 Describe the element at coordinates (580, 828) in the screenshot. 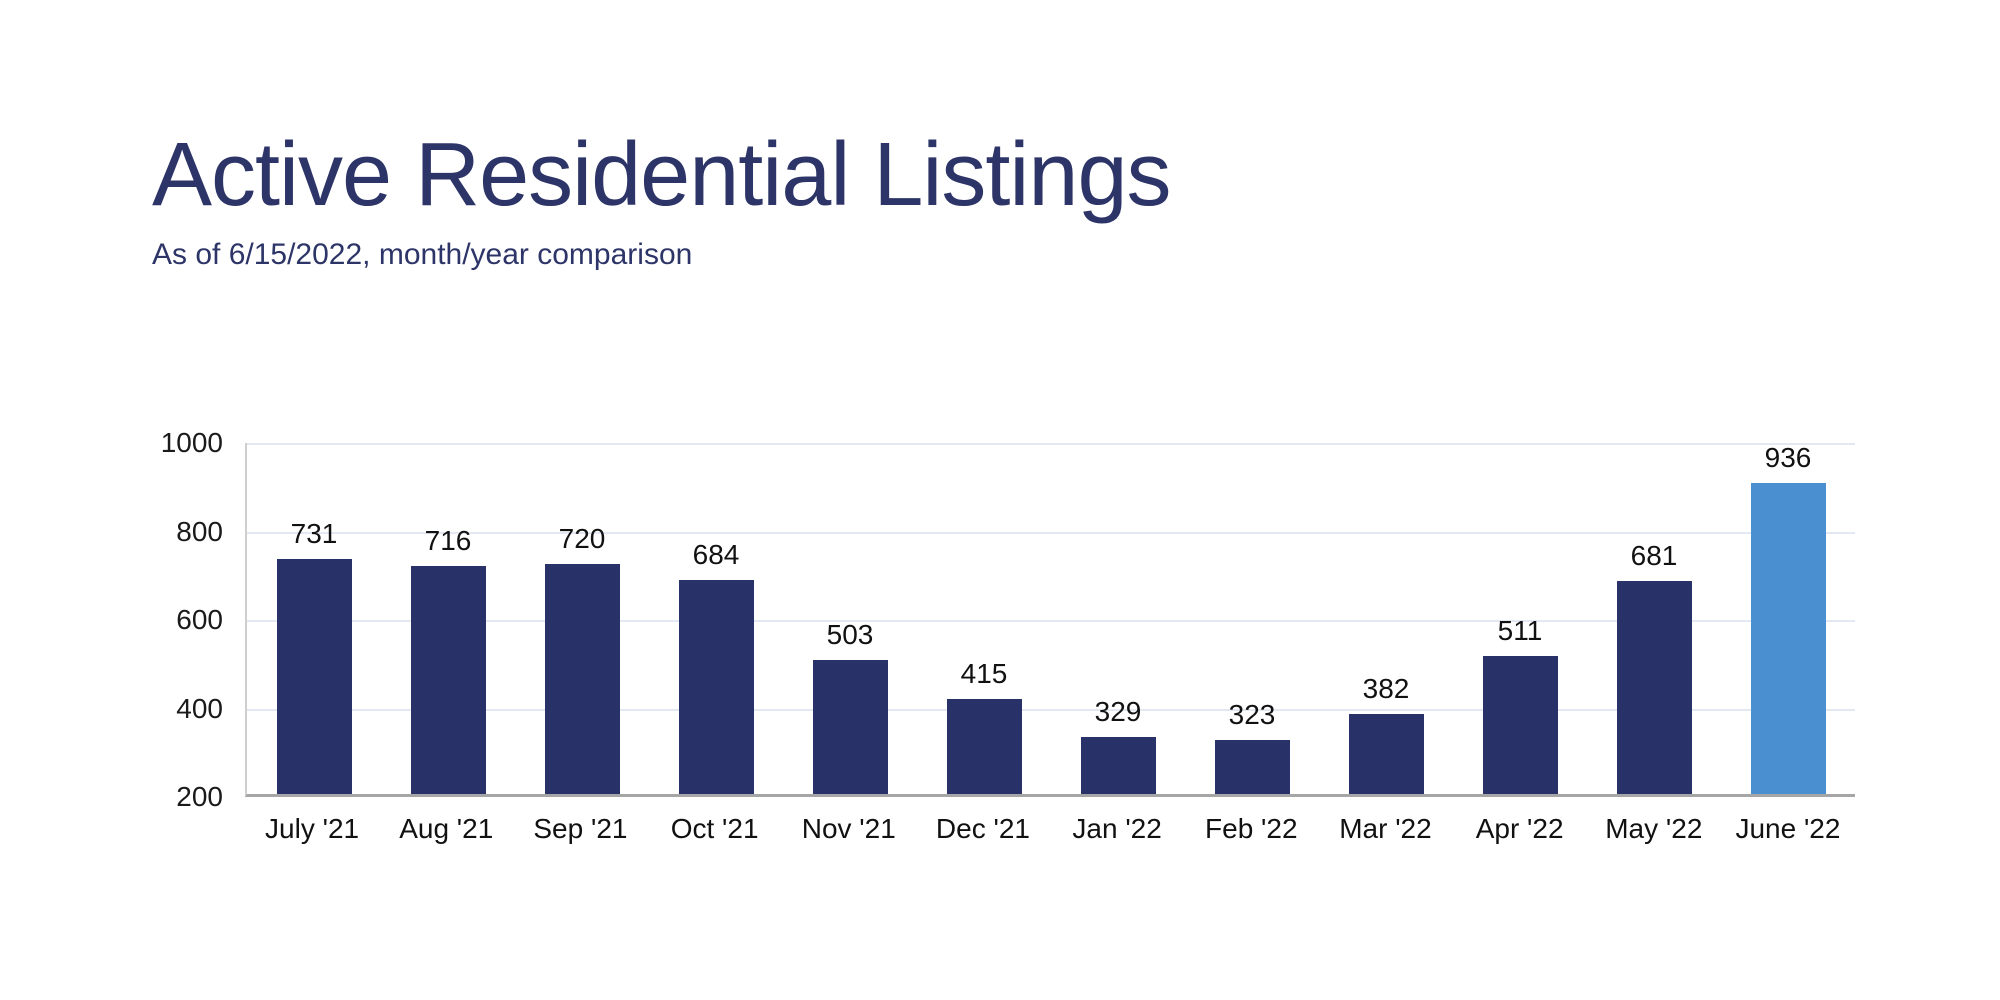

I see `x-tick-label: Sep '21` at that location.